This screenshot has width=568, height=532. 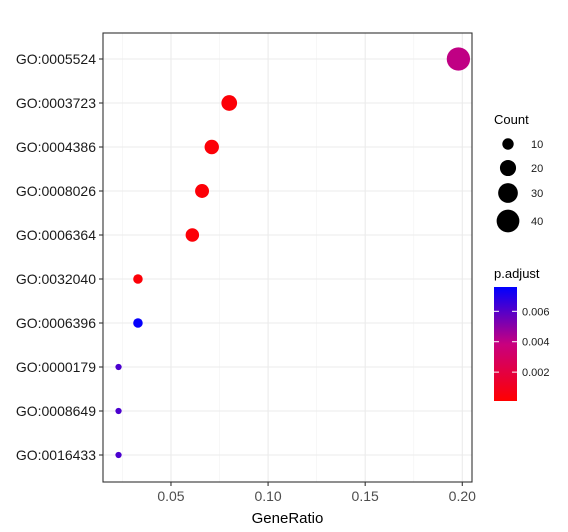 What do you see at coordinates (56, 191) in the screenshot?
I see `y-tick-label: GO:0008026` at bounding box center [56, 191].